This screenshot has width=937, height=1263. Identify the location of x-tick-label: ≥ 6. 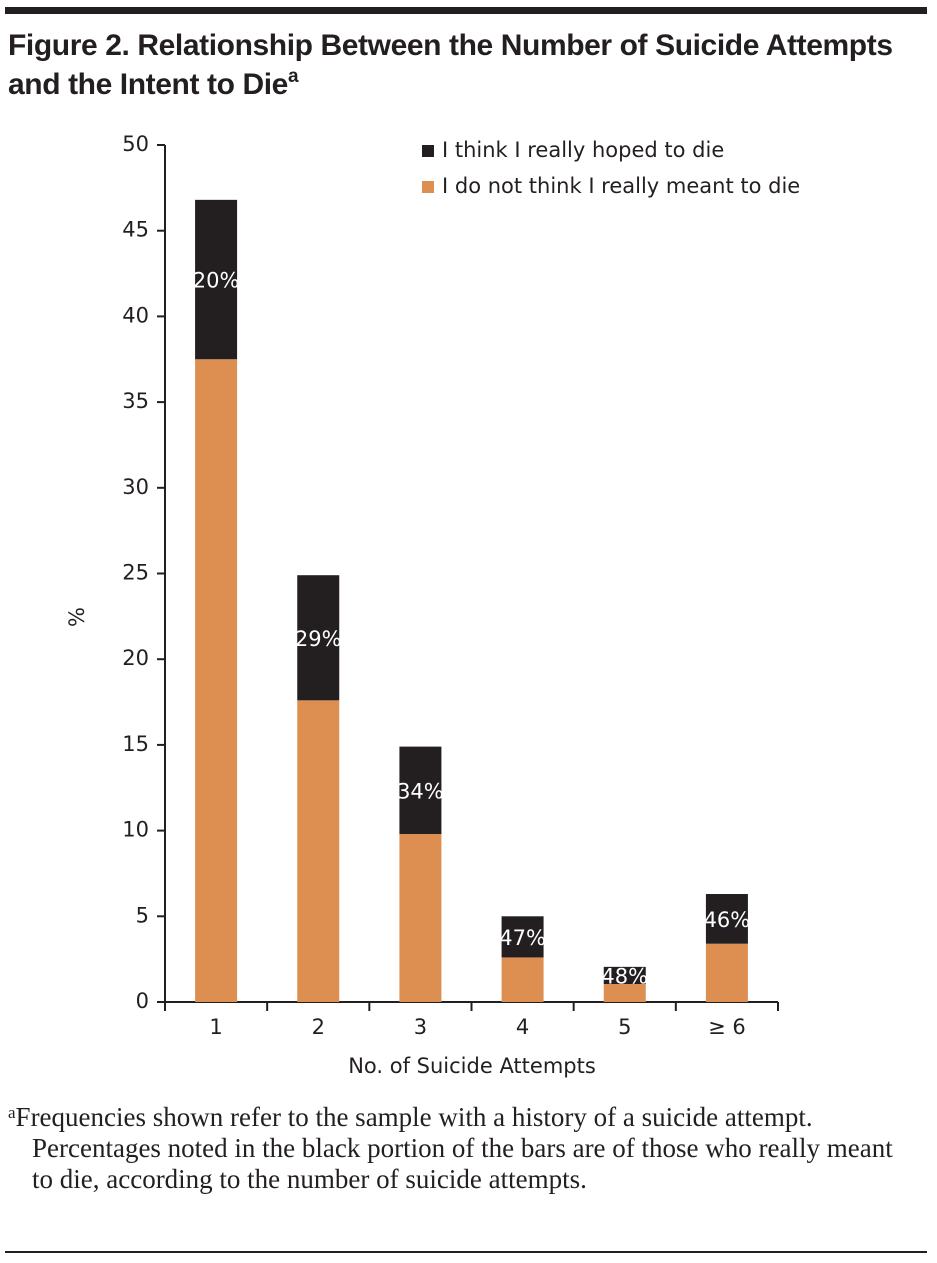
(727, 1027).